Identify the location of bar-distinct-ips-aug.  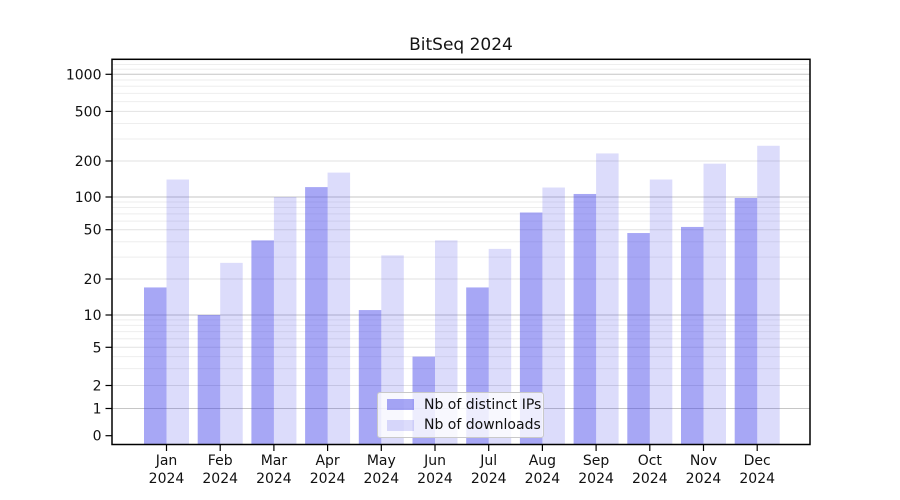
(531, 328).